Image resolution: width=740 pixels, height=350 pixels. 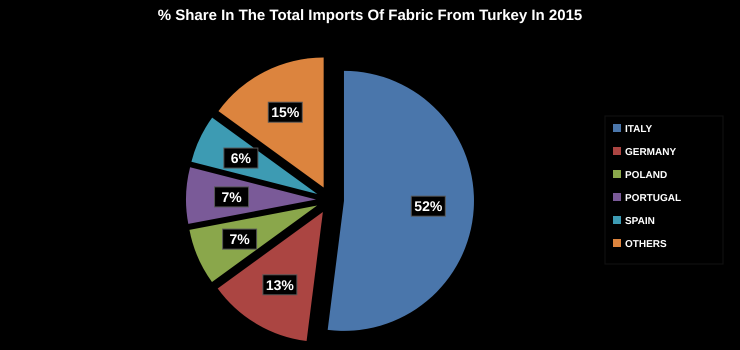 I want to click on data-label: 6%, so click(x=241, y=158).